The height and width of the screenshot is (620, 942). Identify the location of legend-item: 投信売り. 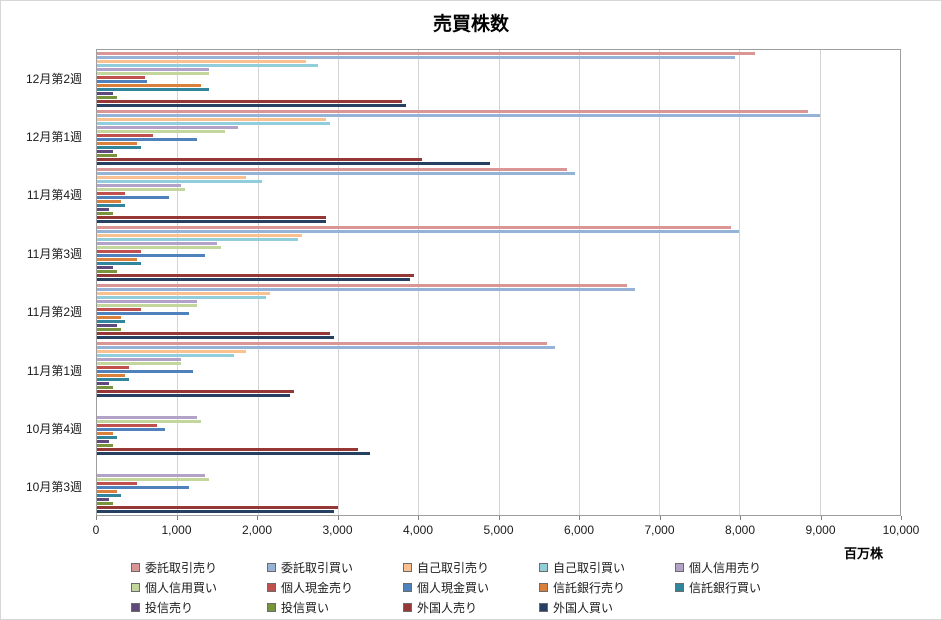
(199, 607).